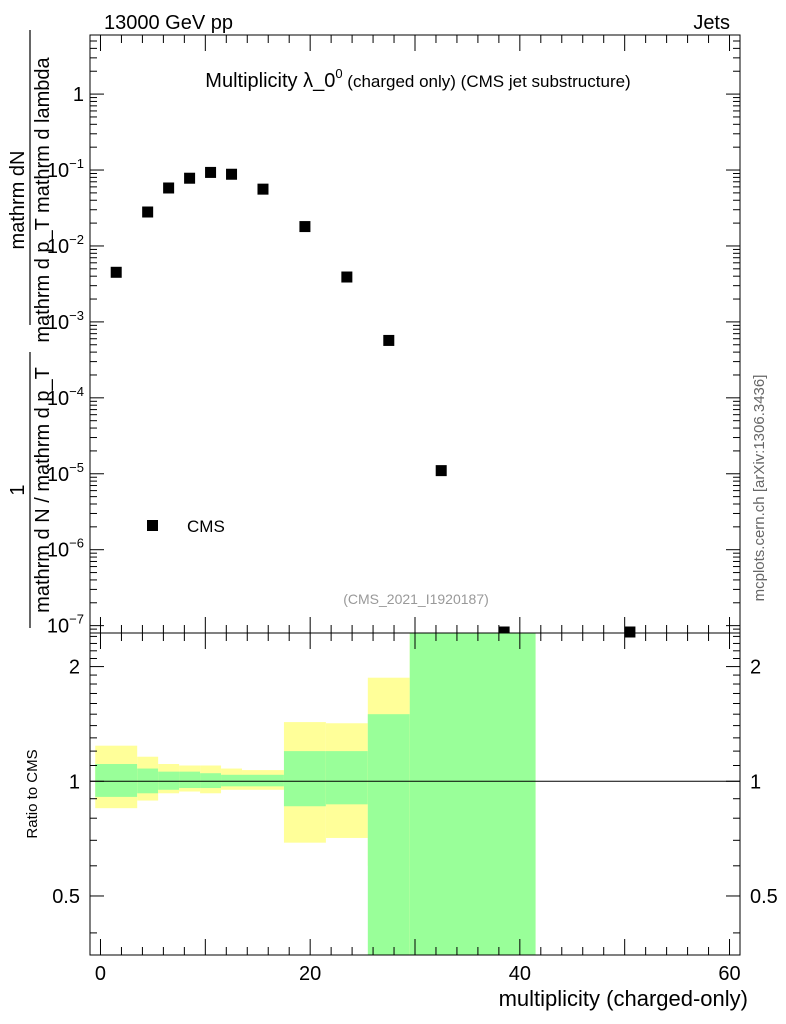 The height and width of the screenshot is (1024, 786). What do you see at coordinates (623, 998) in the screenshot?
I see `ratio-xlabel: multiplicity (charged-only)` at bounding box center [623, 998].